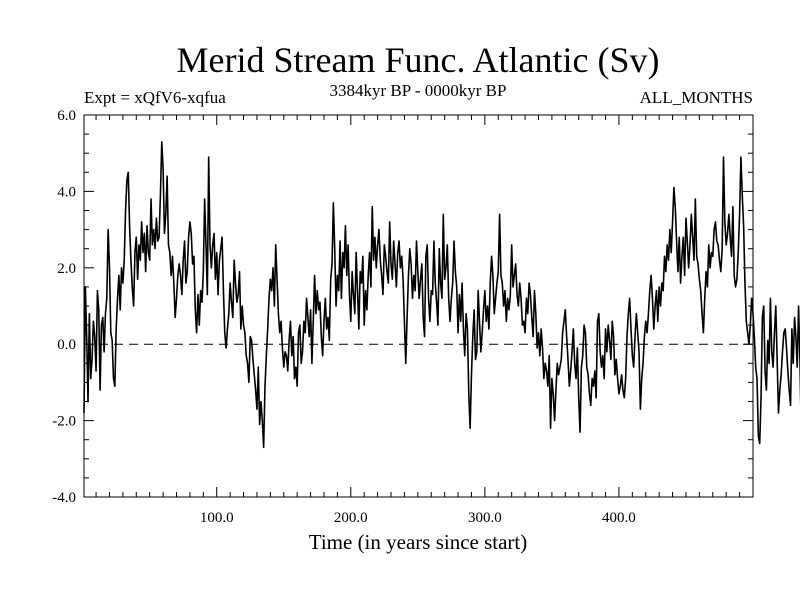  Describe the element at coordinates (66, 192) in the screenshot. I see `y-tick-label: 4.0` at that location.